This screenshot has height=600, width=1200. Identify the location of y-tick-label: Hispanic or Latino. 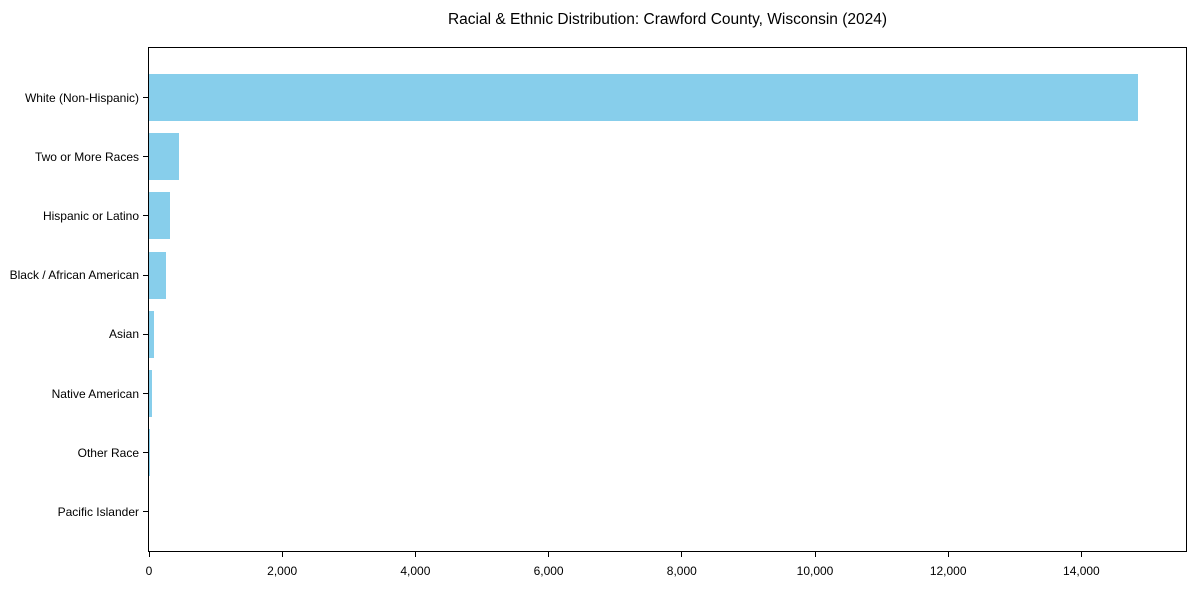
(90, 215).